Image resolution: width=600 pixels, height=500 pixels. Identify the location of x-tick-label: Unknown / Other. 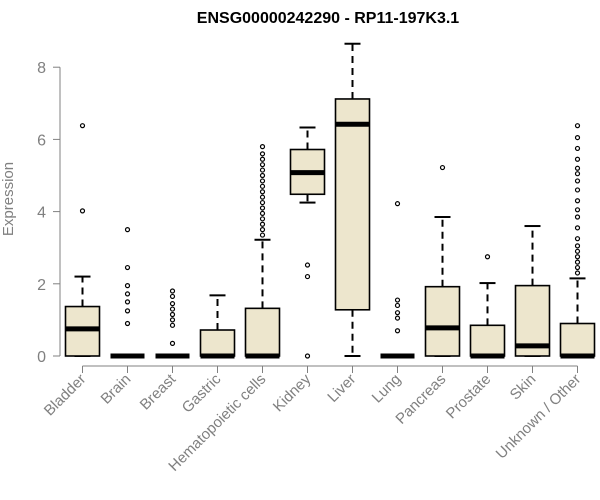
(539, 417).